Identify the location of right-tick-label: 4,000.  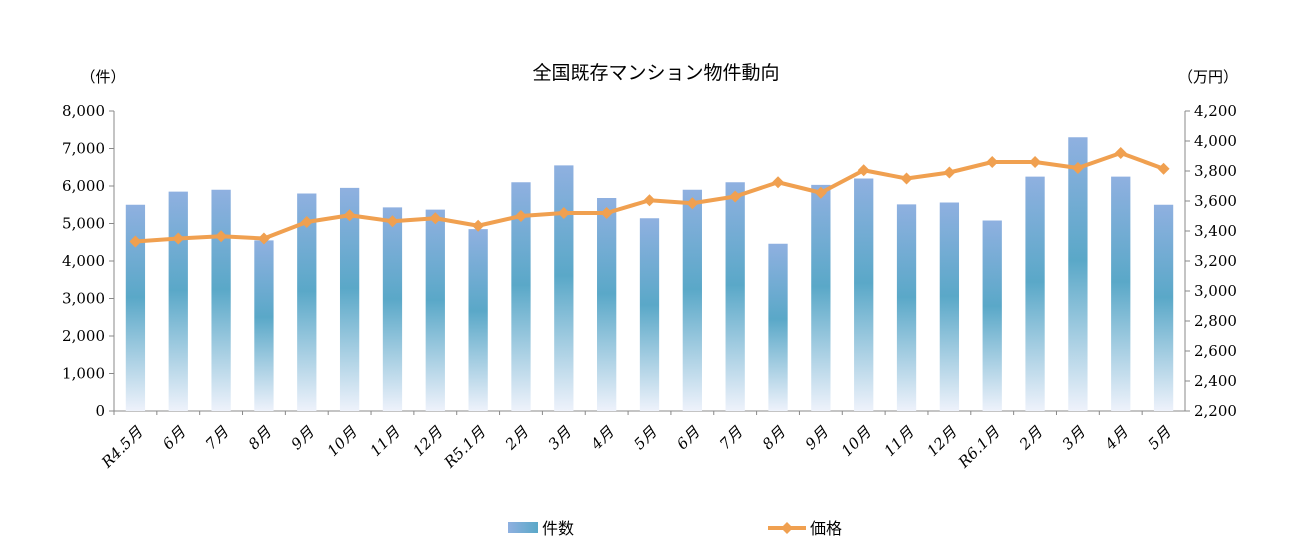
(1215, 141).